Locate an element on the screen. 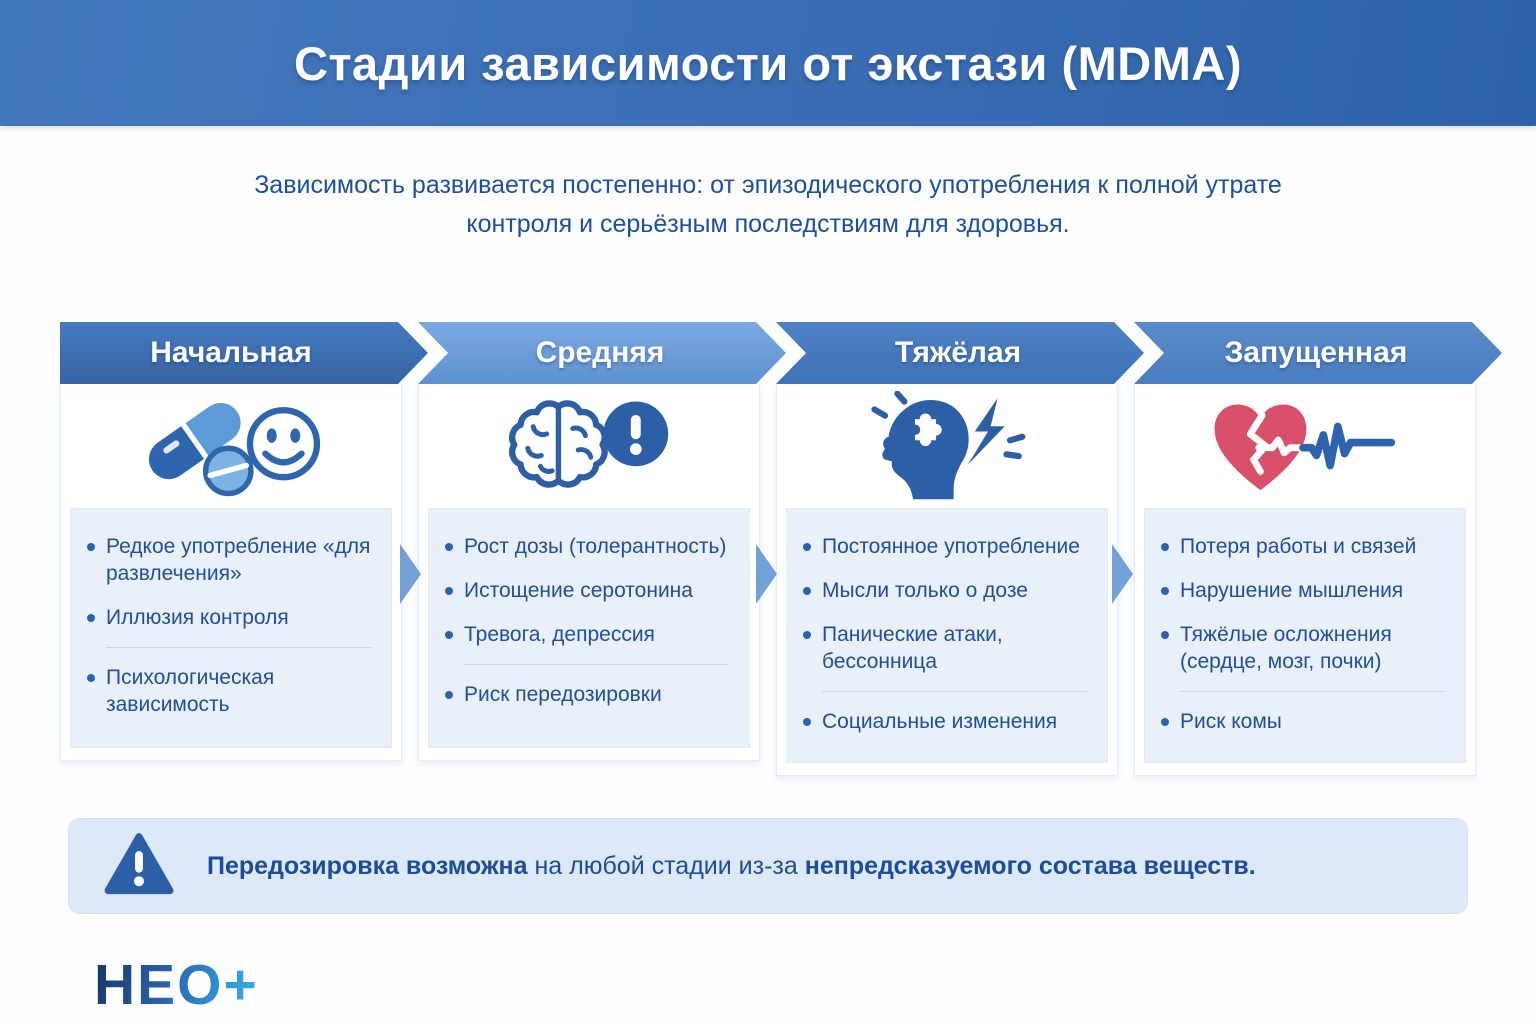  warning-triangle-icon is located at coordinates (139, 866).